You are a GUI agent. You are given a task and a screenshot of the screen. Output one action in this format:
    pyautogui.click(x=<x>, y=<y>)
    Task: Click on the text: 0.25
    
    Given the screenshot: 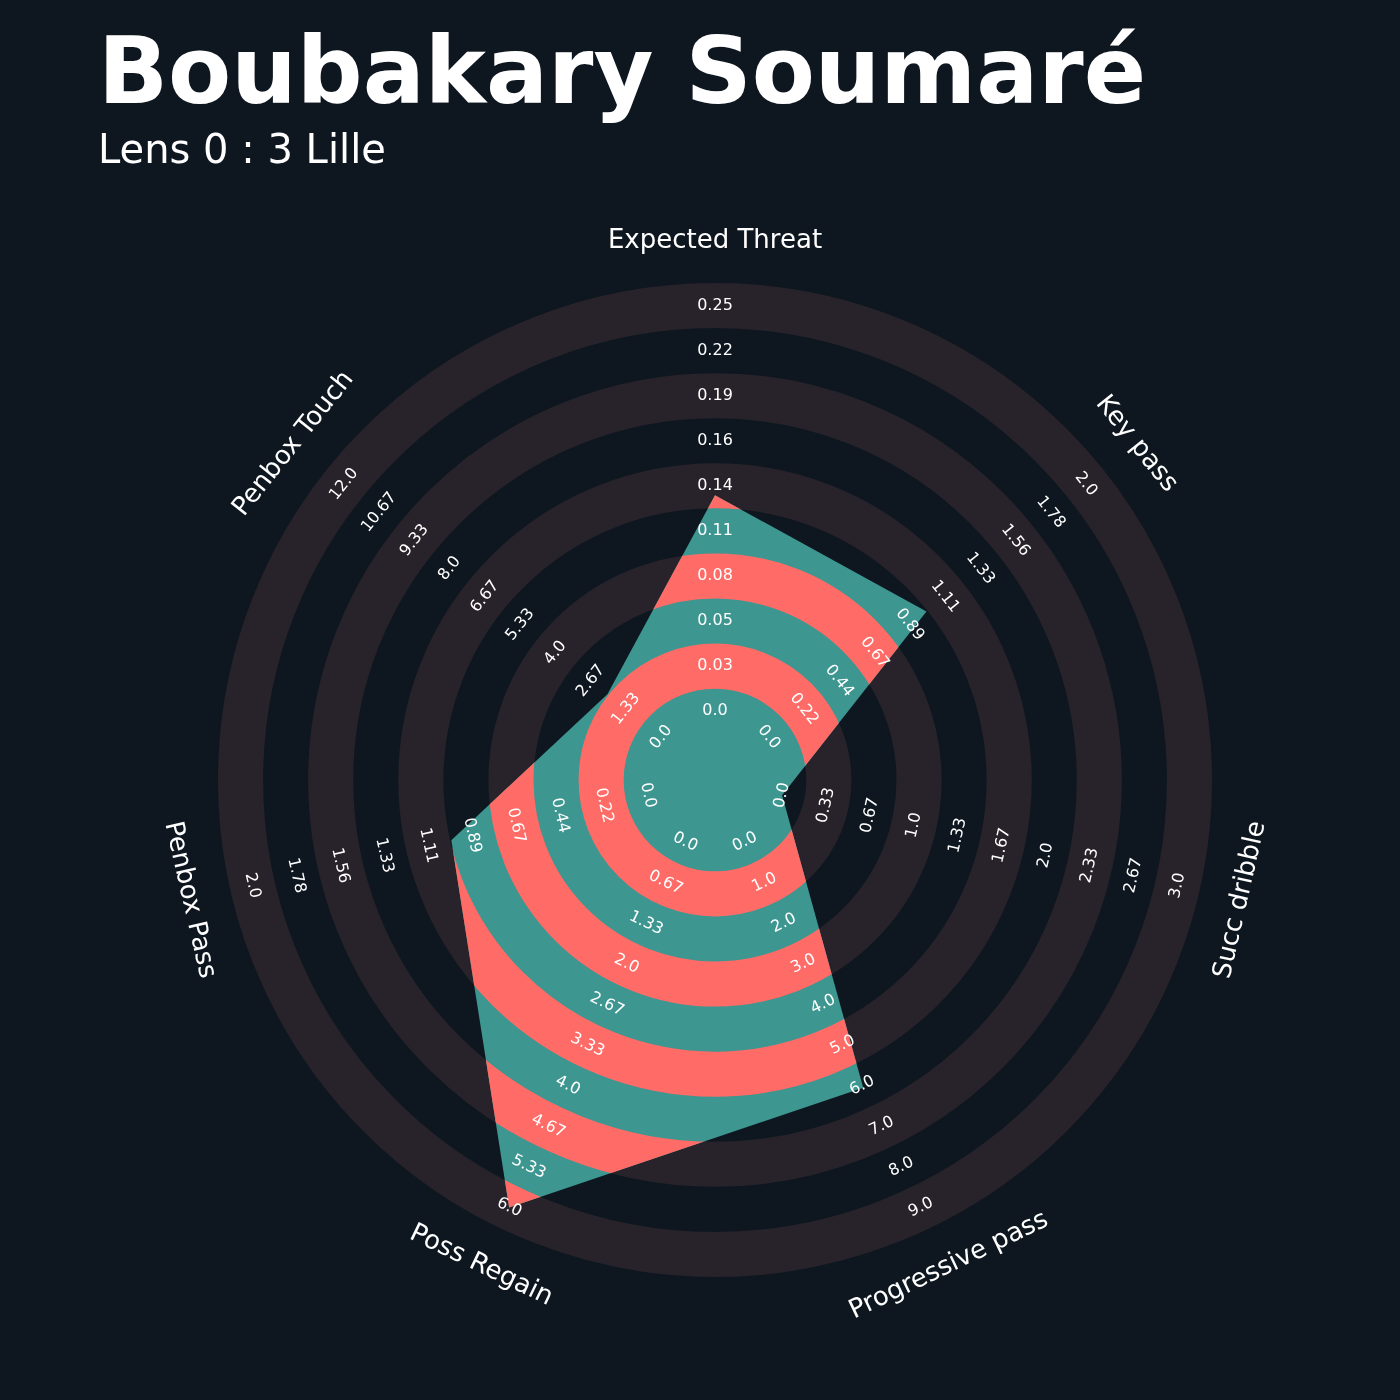 What is the action you would take?
    pyautogui.click(x=715, y=304)
    